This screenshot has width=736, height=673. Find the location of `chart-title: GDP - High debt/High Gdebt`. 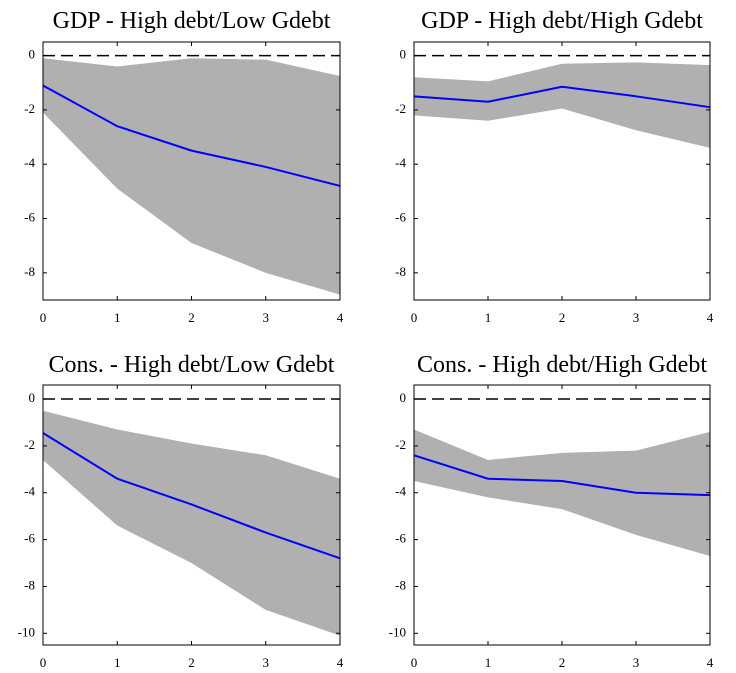

chart-title: GDP - High debt/High Gdebt is located at coordinates (562, 21).